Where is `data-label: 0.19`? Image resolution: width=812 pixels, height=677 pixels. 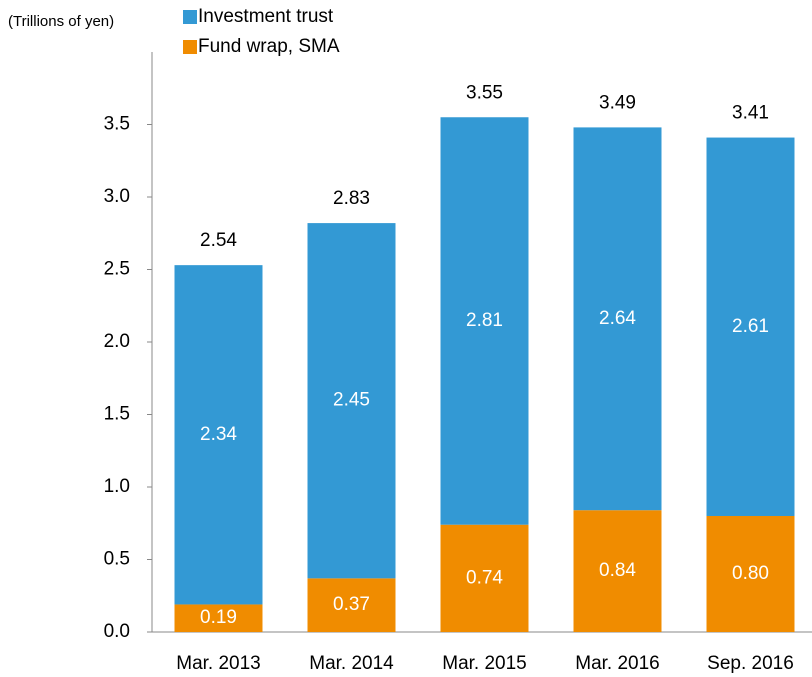
data-label: 0.19 is located at coordinates (218, 617).